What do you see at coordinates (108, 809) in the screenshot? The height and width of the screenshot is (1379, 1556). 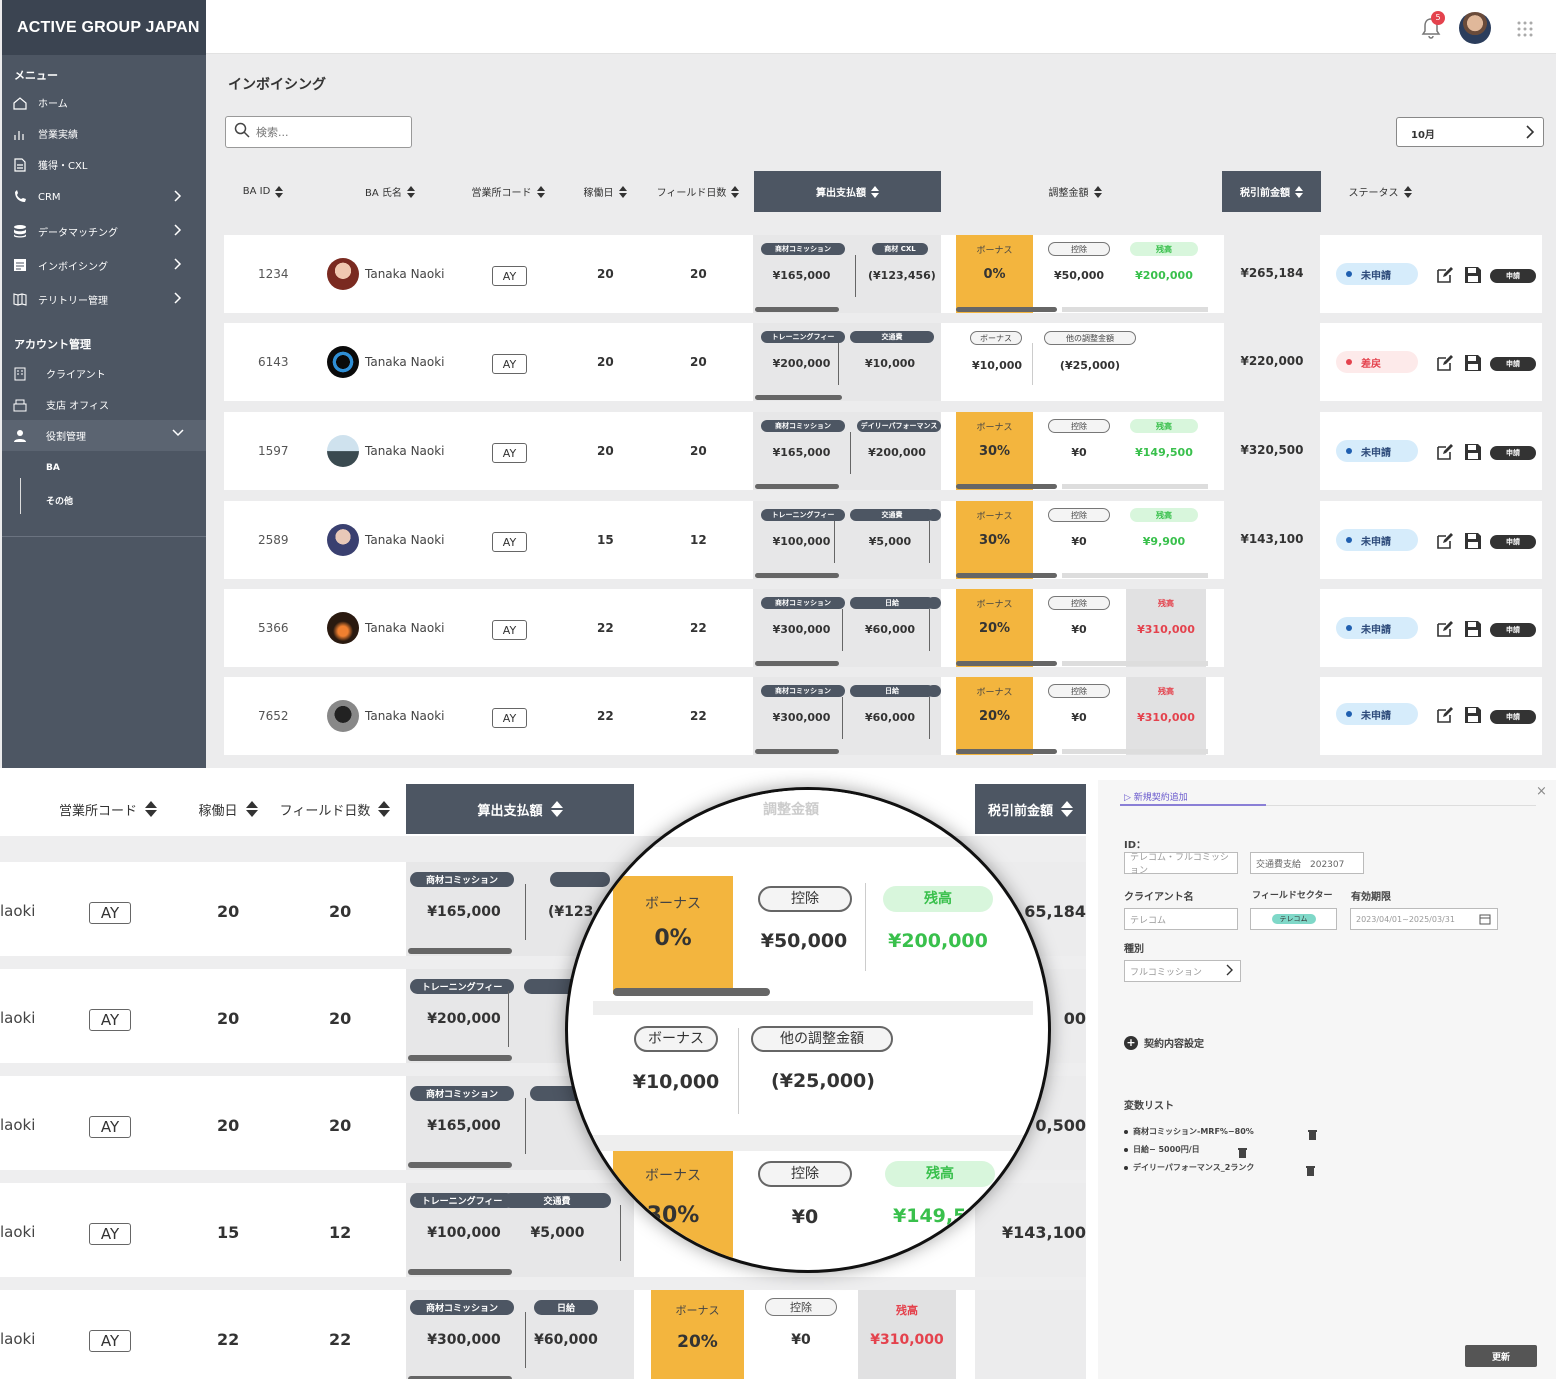 I see `zoom-header-office-code: 営業所コード` at bounding box center [108, 809].